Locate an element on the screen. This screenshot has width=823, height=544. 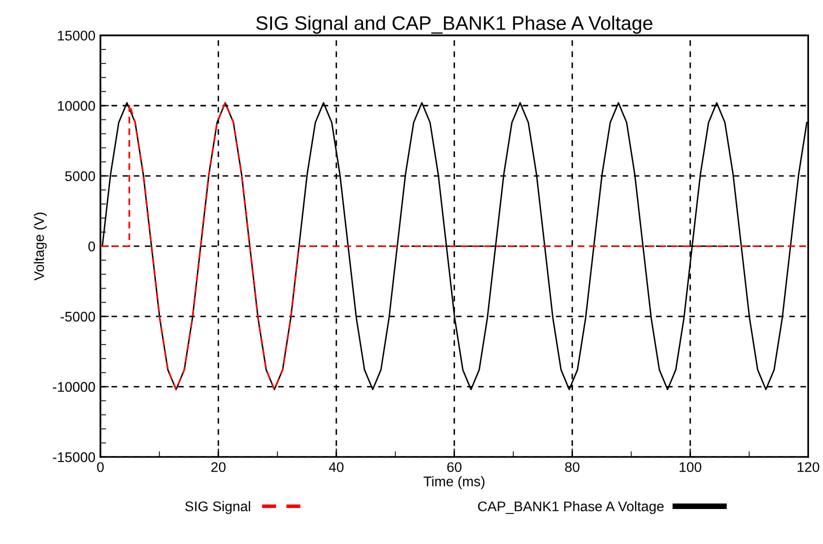
y-tick-label: -10000 is located at coordinates (74, 387).